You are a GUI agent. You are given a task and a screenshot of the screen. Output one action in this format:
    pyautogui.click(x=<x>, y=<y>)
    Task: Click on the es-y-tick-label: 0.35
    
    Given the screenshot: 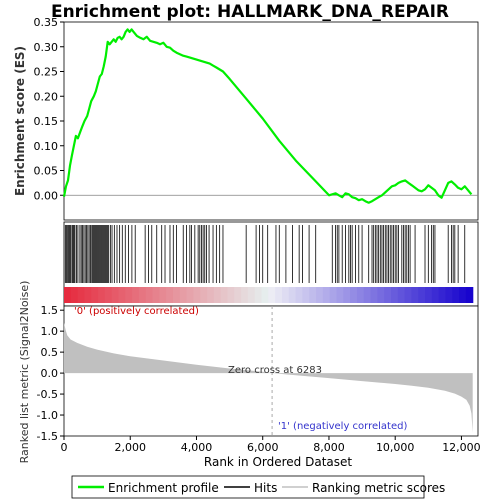 What is the action you would take?
    pyautogui.click(x=46, y=22)
    